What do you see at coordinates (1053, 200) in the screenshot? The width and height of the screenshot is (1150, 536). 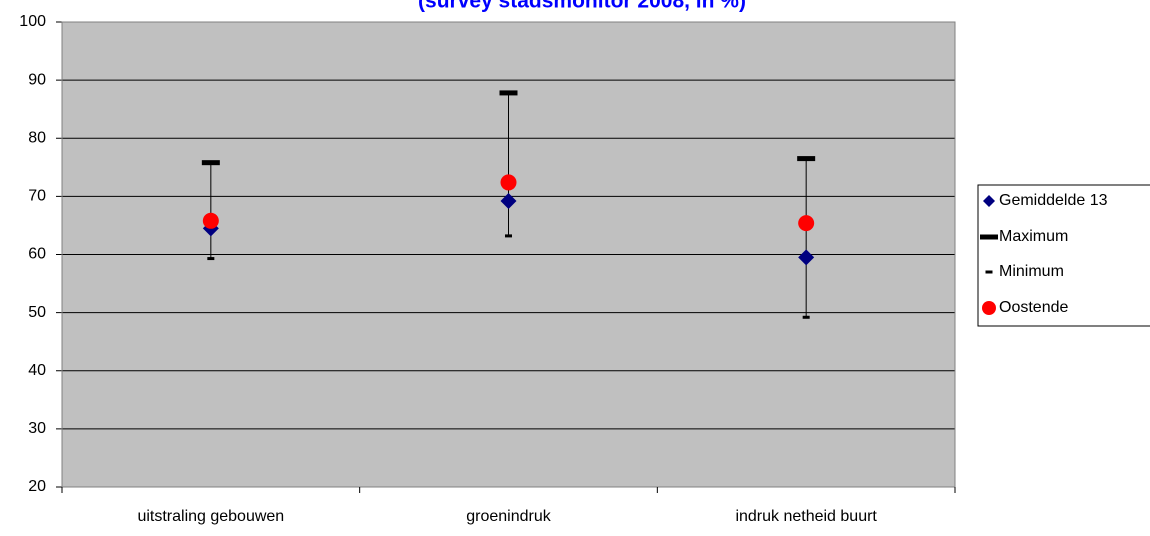 I see `legend-label: Gemiddelde 13` at bounding box center [1053, 200].